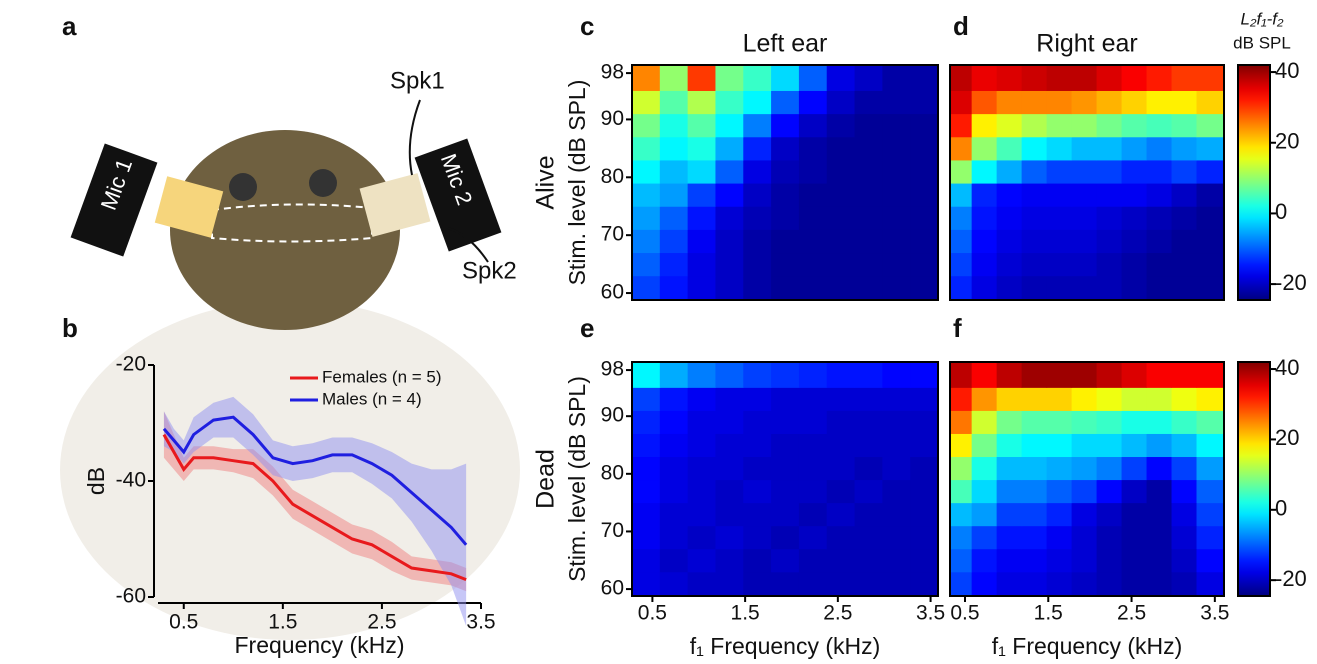 Image resolution: width=1317 pixels, height=664 pixels. I want to click on colorbar-tick-label: 40, so click(1287, 70).